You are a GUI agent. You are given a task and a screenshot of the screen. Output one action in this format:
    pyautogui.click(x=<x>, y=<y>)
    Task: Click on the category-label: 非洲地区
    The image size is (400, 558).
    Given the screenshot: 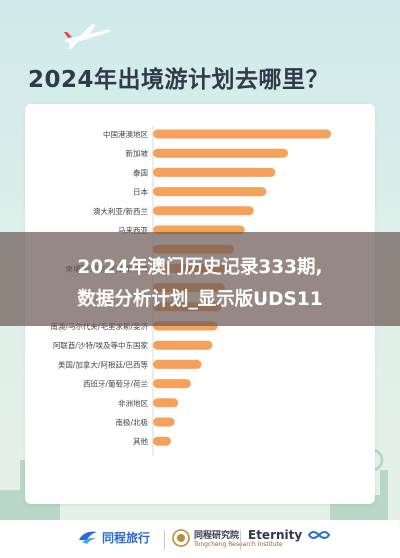 What is the action you would take?
    pyautogui.click(x=133, y=403)
    